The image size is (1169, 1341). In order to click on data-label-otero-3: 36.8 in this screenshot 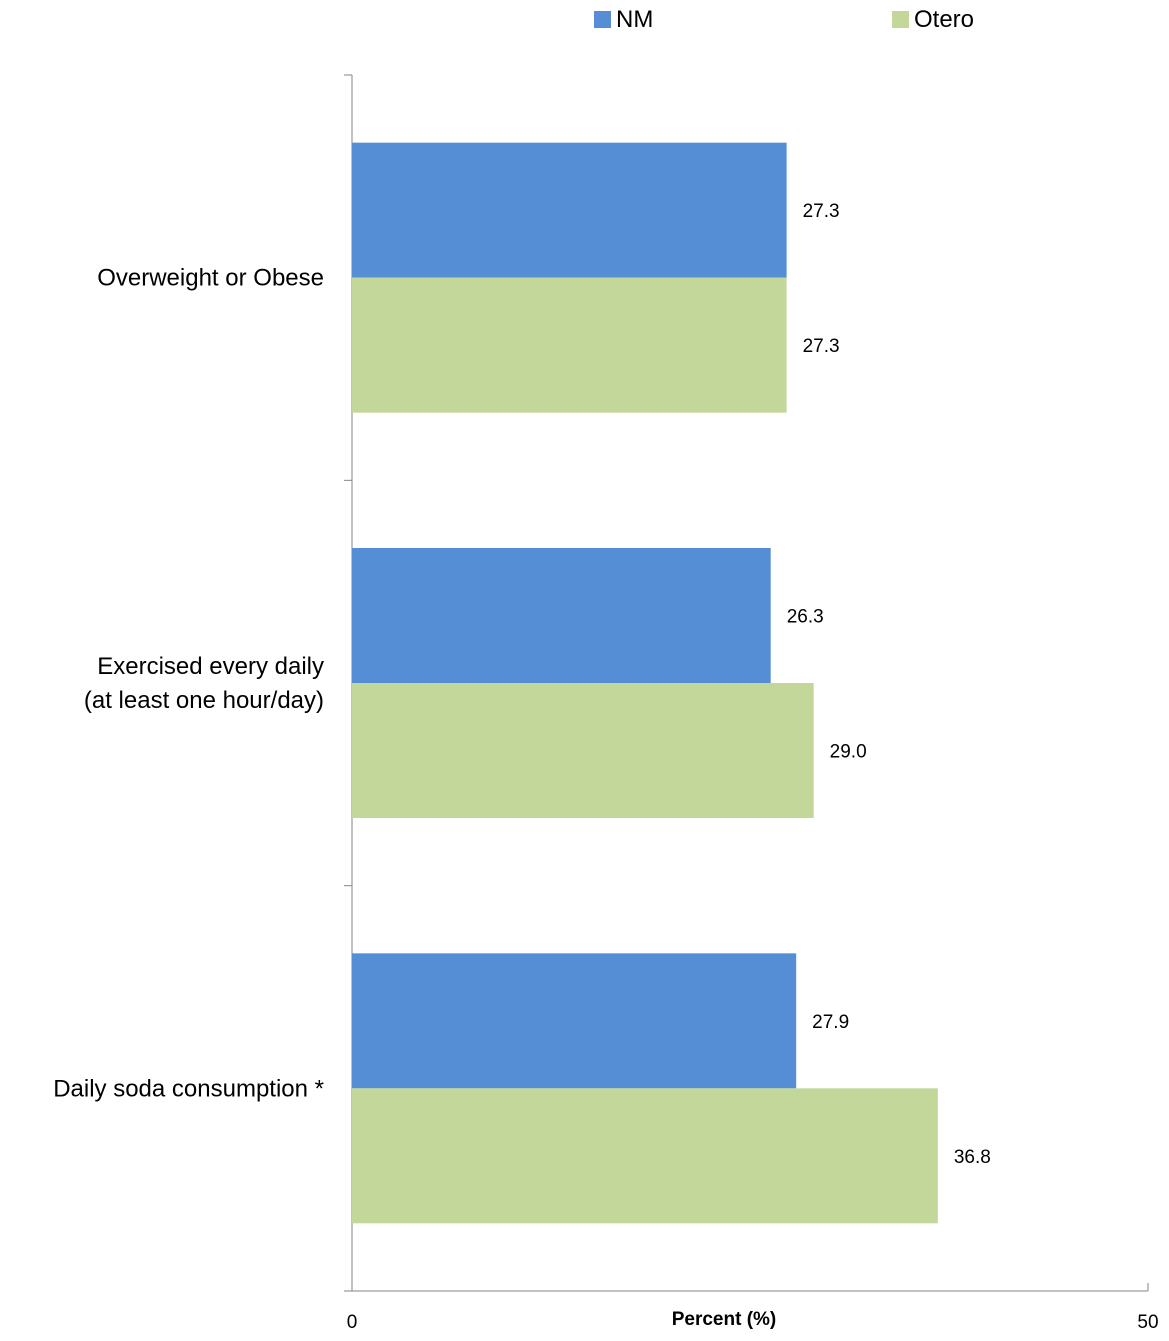, I will do `click(972, 1157)`.